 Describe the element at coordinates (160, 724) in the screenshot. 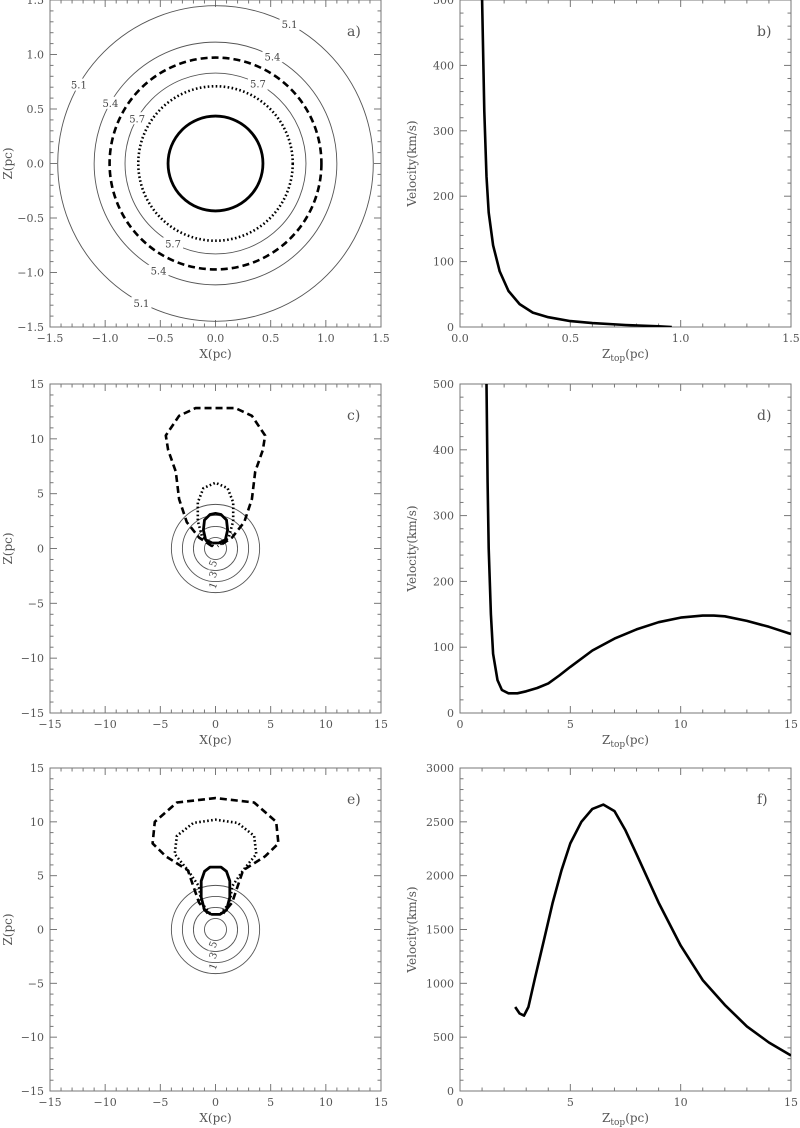

I see `x-tick-label: −5` at that location.